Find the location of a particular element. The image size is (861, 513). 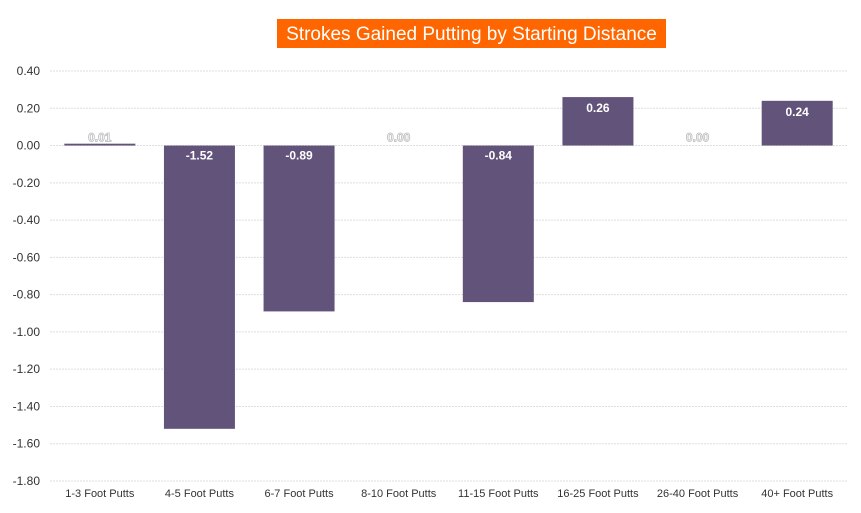

y-tick-label: -1.40 is located at coordinates (27, 406).